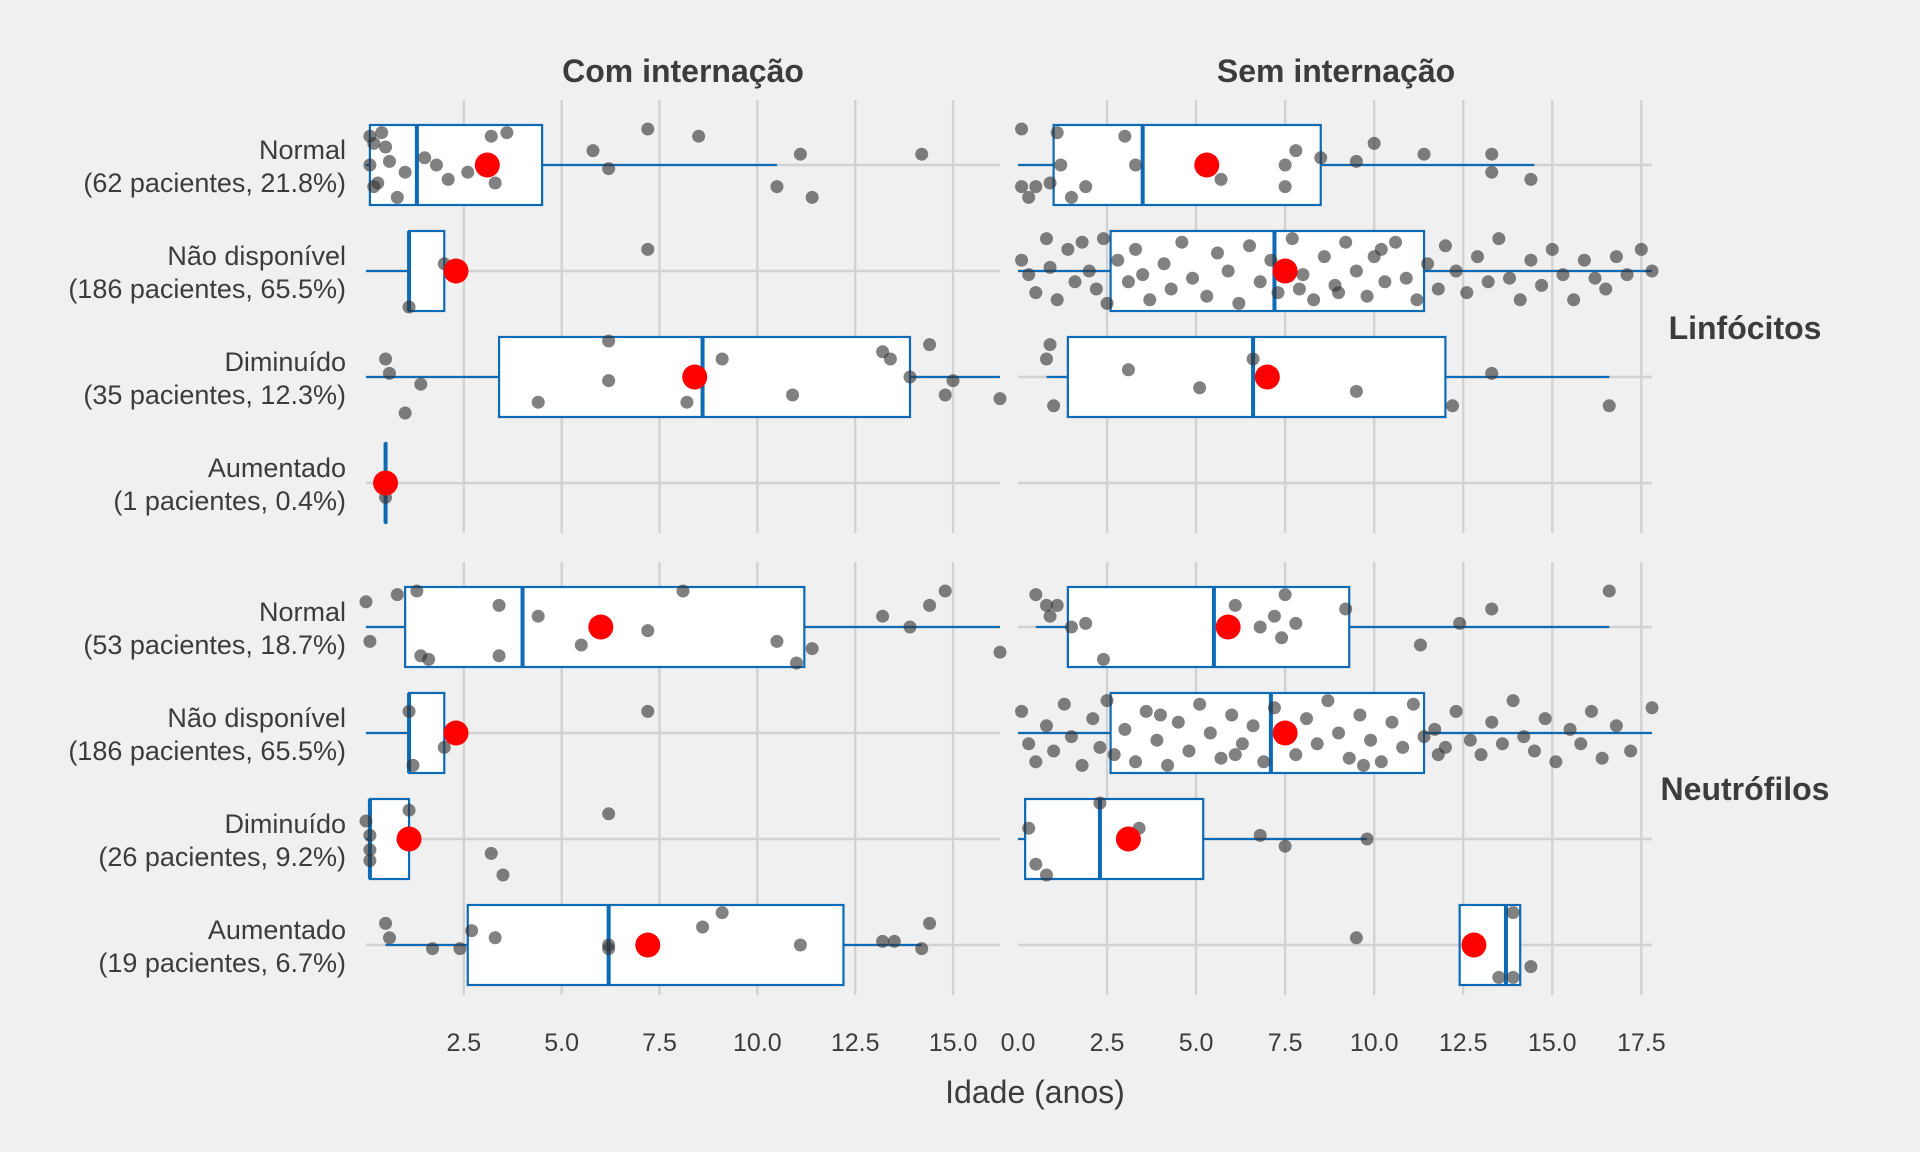 The width and height of the screenshot is (1920, 1152). I want to click on y-label-category: Diminuído, so click(285, 362).